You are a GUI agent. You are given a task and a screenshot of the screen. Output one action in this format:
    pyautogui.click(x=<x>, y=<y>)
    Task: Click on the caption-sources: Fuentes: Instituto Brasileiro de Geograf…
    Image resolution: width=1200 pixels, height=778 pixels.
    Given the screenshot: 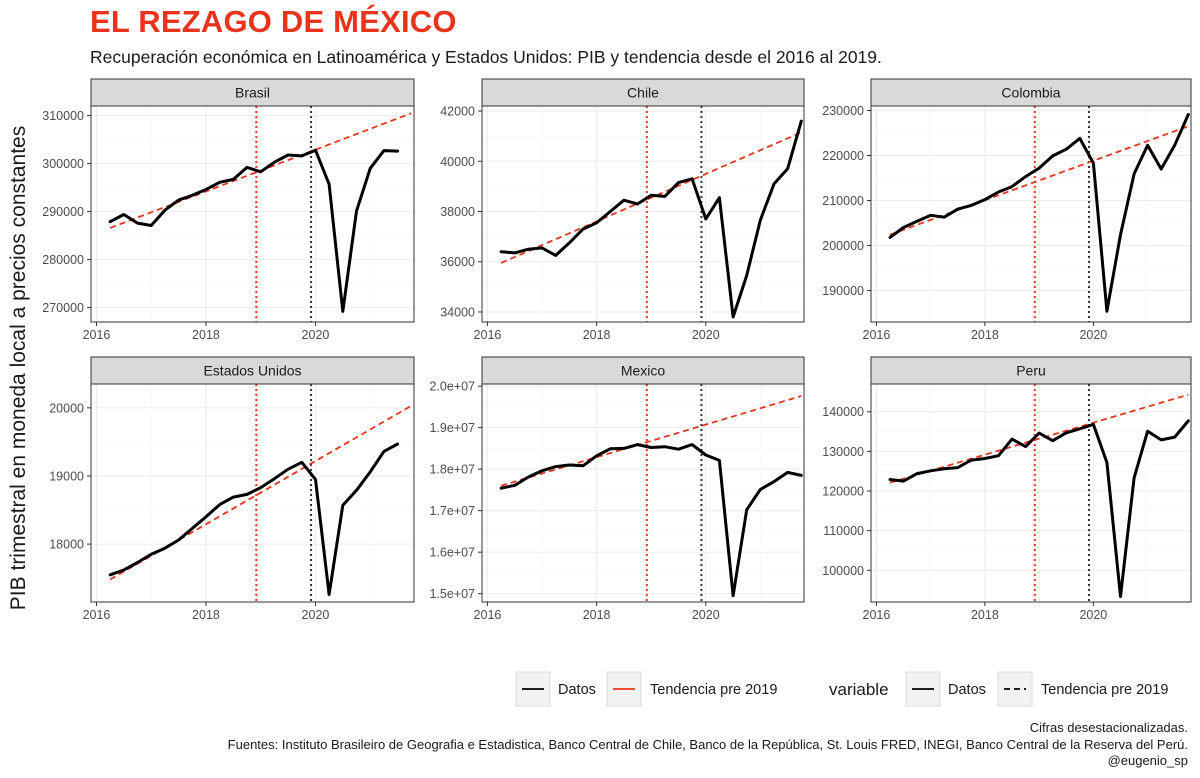 What is the action you would take?
    pyautogui.click(x=707, y=744)
    